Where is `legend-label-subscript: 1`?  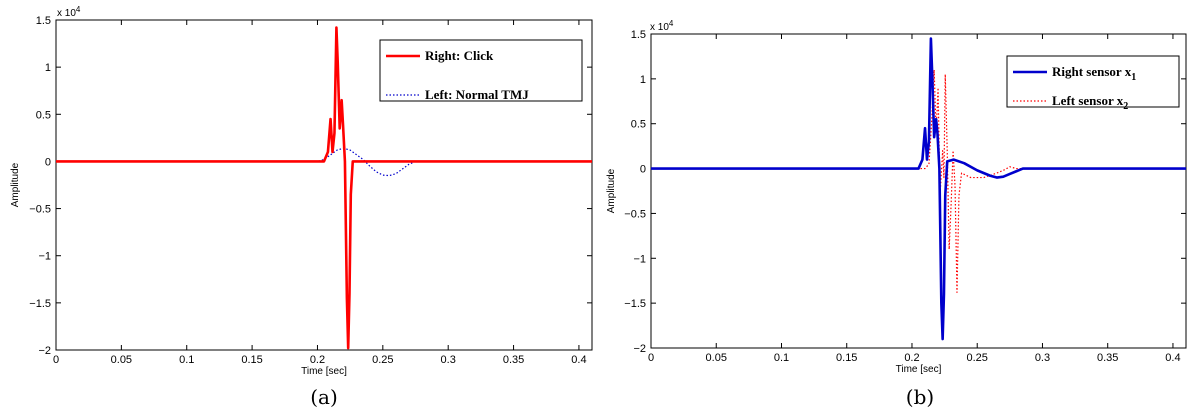 legend-label-subscript: 1 is located at coordinates (1133, 77).